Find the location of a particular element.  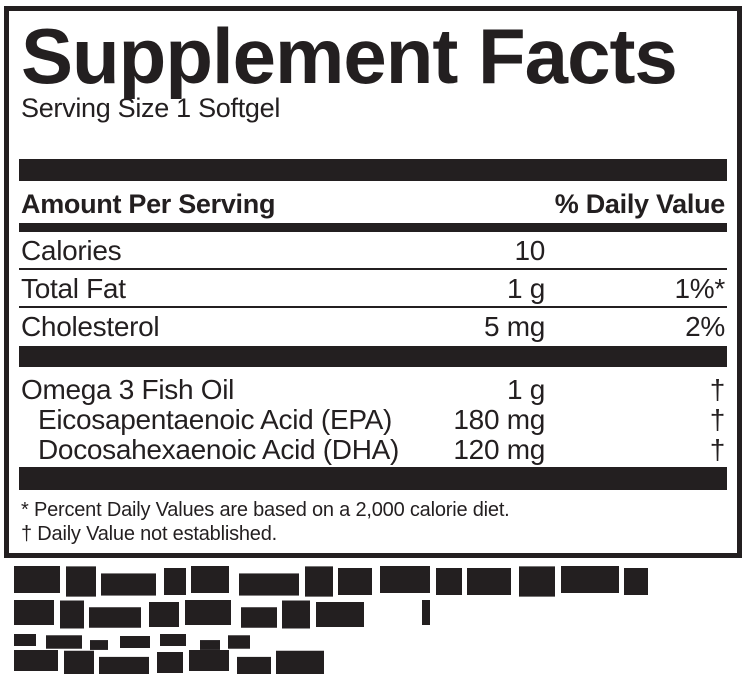

nutrient-name: Docosahexaenoic Acid (DHA) is located at coordinates (219, 449).